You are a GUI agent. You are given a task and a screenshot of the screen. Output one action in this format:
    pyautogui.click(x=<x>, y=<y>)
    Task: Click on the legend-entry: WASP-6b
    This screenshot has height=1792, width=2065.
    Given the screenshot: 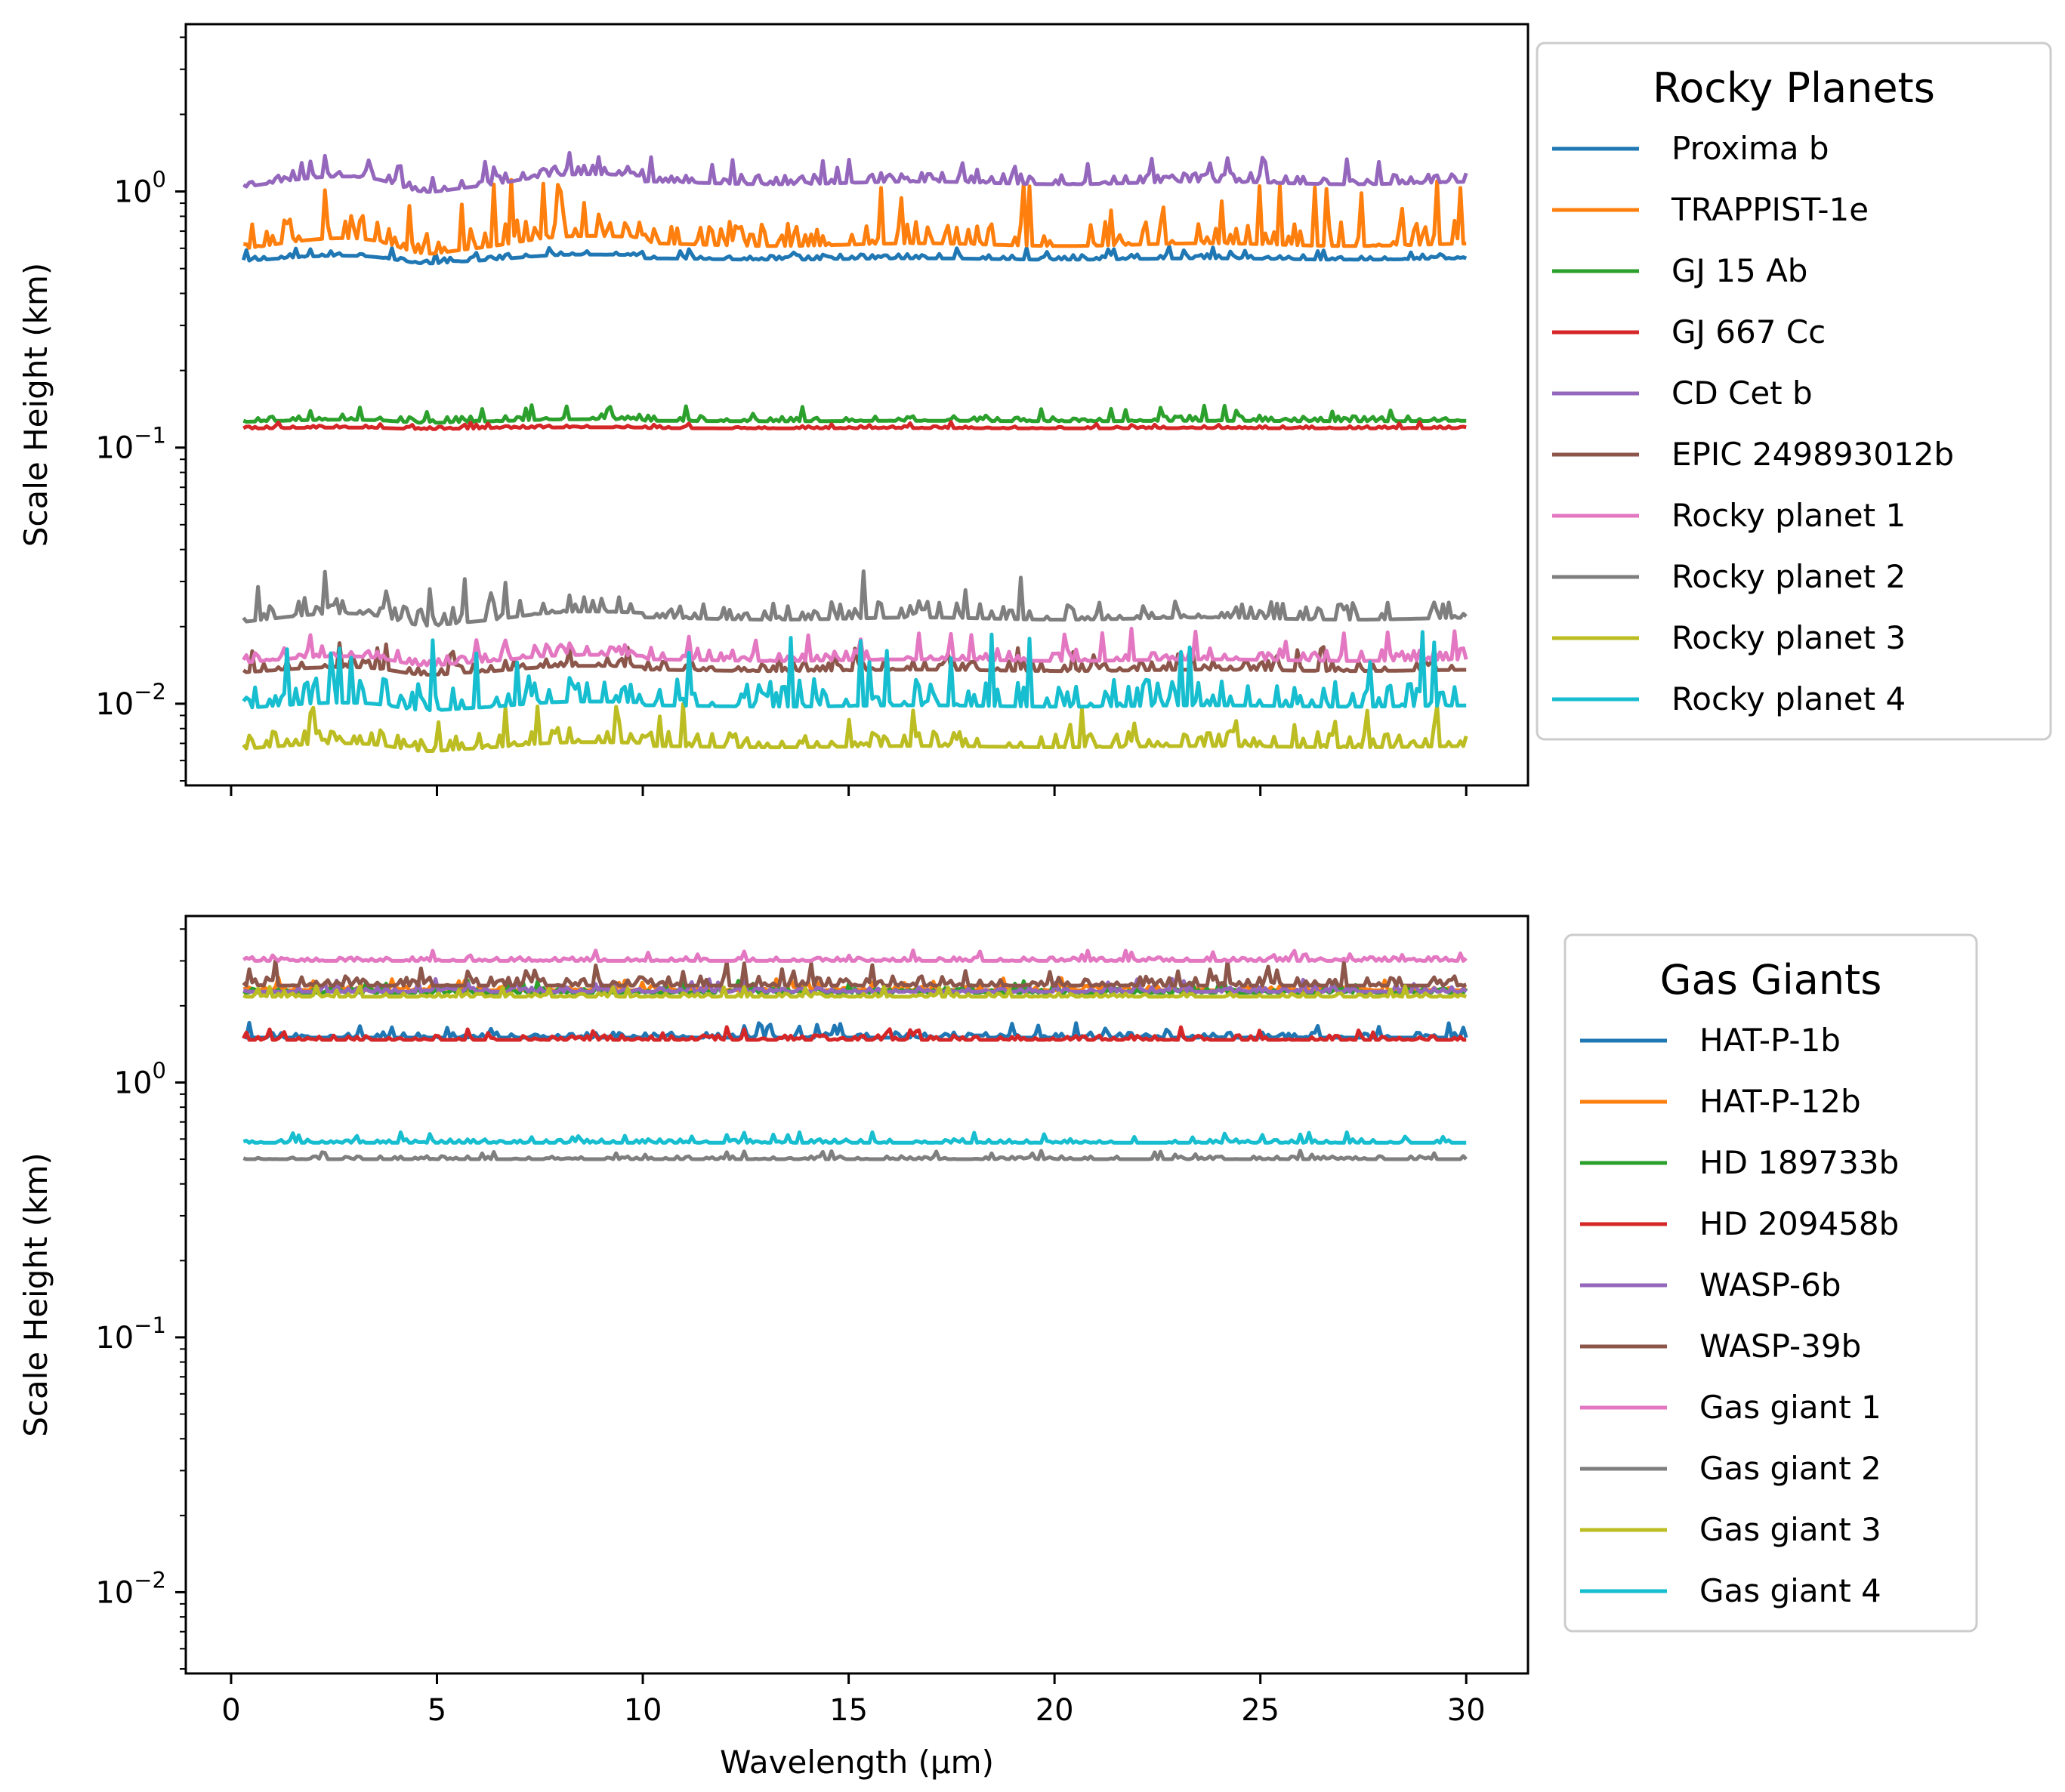 What is the action you would take?
    pyautogui.click(x=1770, y=1284)
    